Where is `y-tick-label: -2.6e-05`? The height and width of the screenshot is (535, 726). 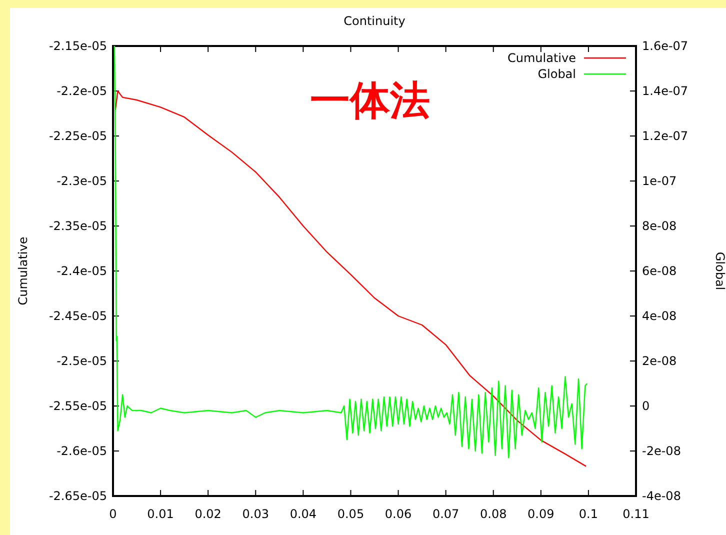 y-tick-label: -2.6e-05 is located at coordinates (81, 451).